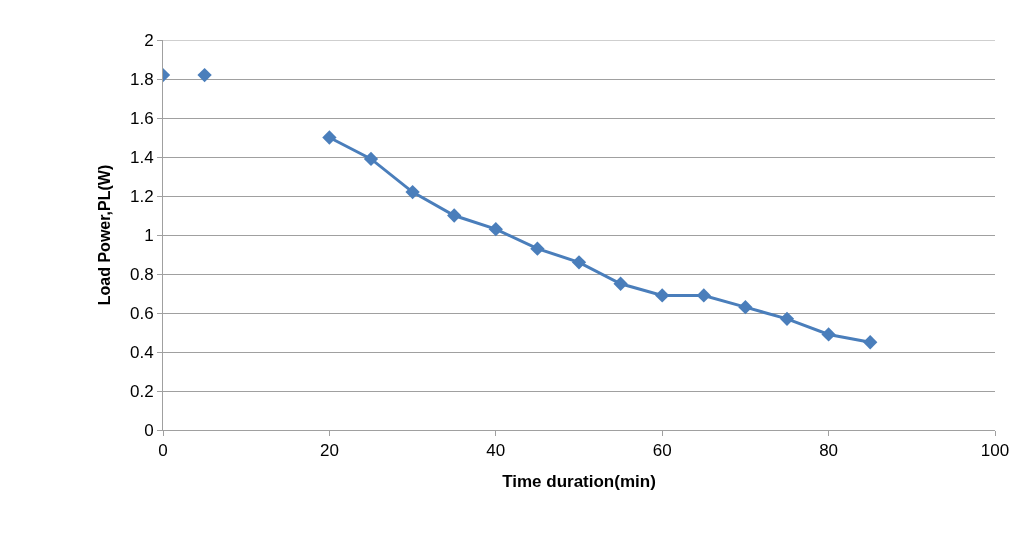 The height and width of the screenshot is (540, 1036). I want to click on y-tick-label: 1.4, so click(141, 157).